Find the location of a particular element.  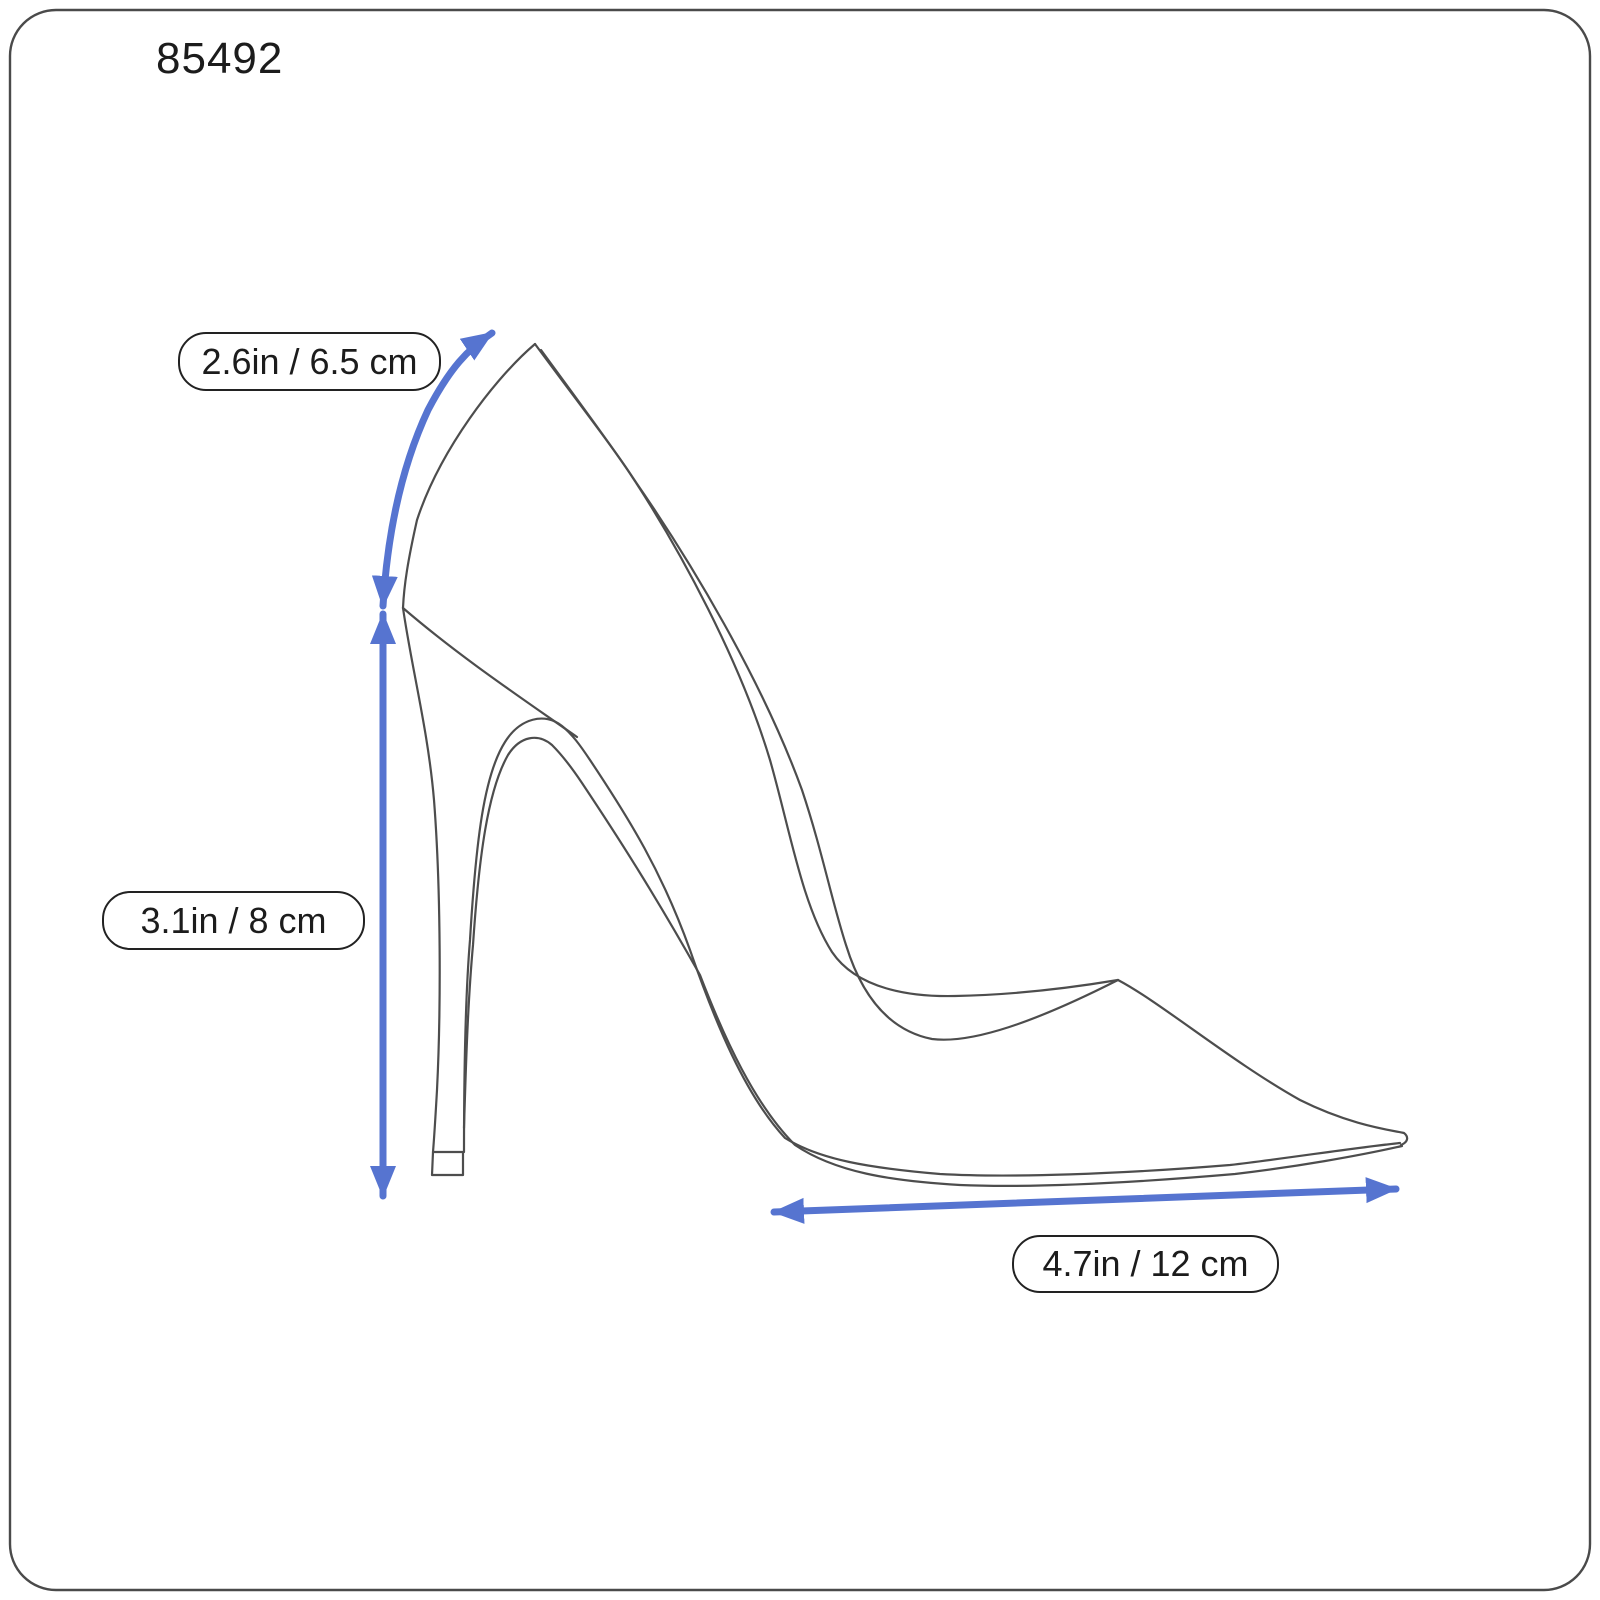

sole-length-horizontal-arrow is located at coordinates (1085, 1200).